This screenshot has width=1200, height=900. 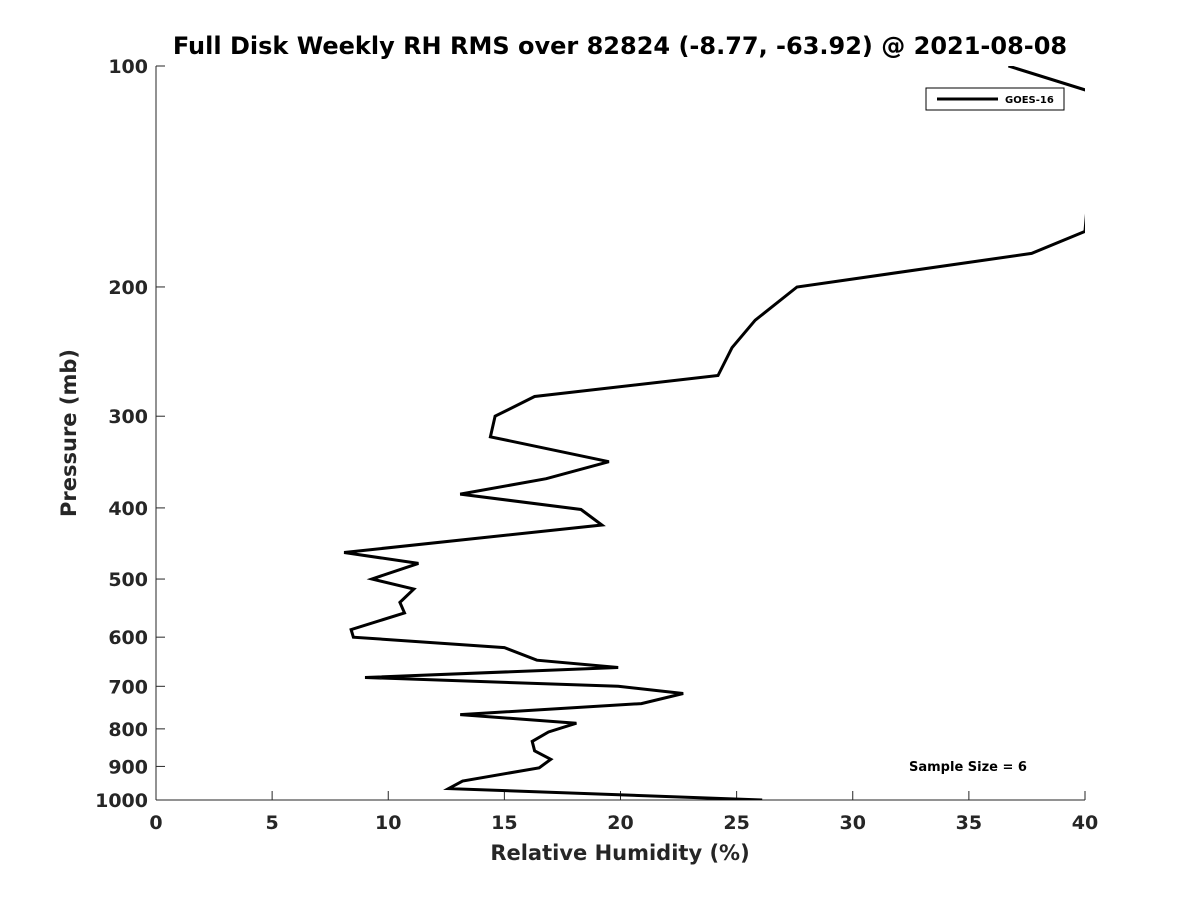 I want to click on y-tick-label: 900, so click(x=128, y=767).